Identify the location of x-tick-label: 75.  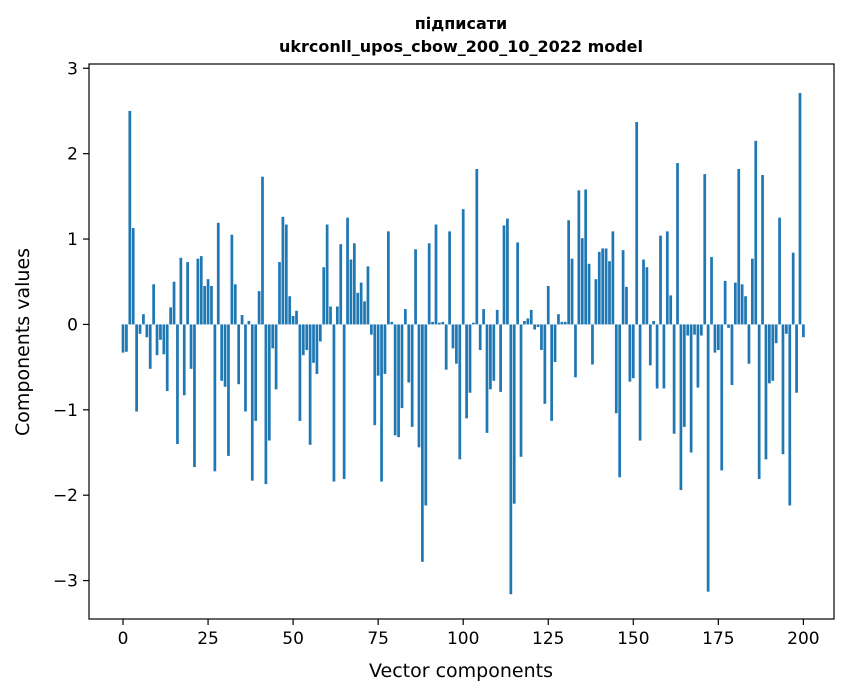
(378, 639).